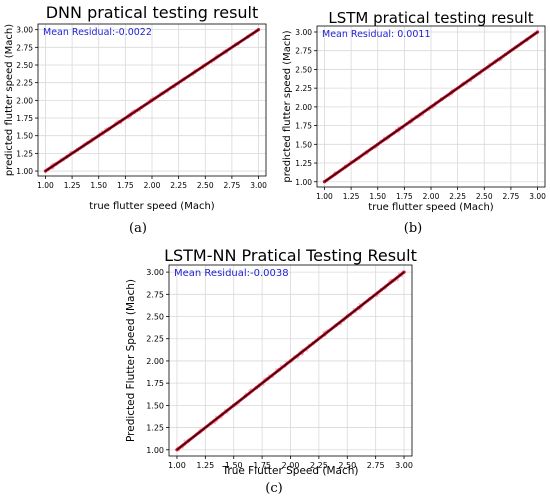 This screenshot has width=550, height=502. I want to click on y-axis-label: Predicted Flutter Speed (Mach), so click(131, 360).